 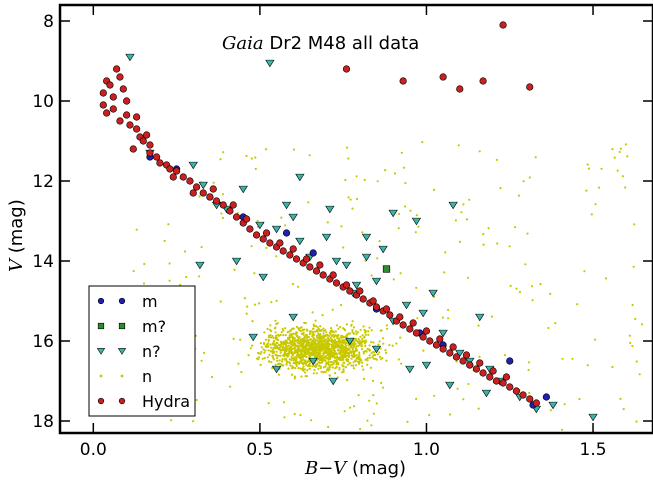 What do you see at coordinates (147, 376) in the screenshot?
I see `legend-label: n` at bounding box center [147, 376].